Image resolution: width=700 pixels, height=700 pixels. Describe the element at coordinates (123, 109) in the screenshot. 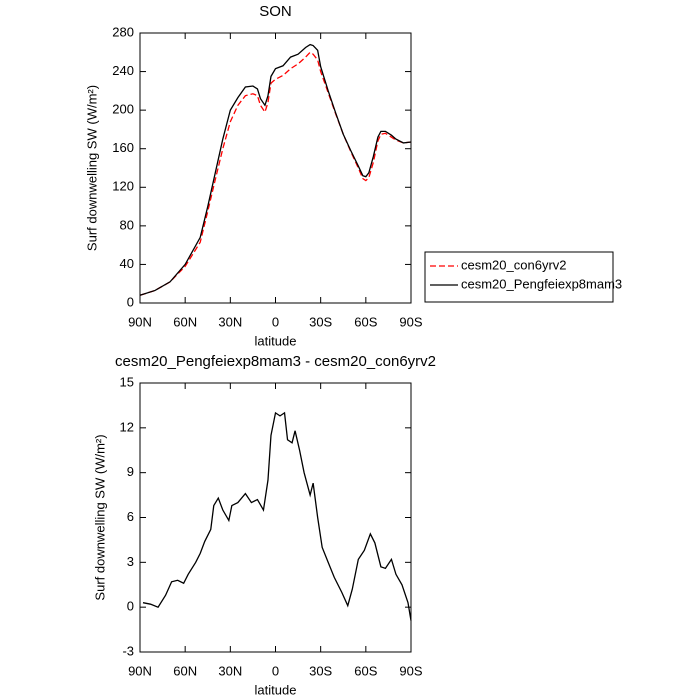

I see `y-tick-label: 200` at that location.